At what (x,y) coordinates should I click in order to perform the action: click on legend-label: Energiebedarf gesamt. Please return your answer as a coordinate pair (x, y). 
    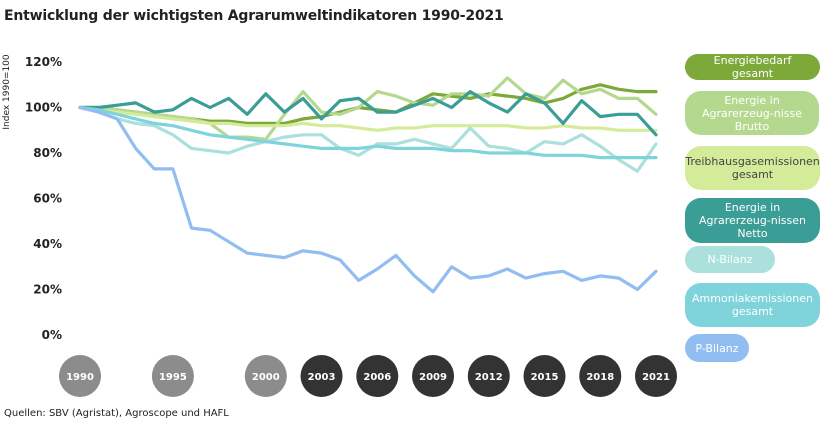
    Looking at the image, I should click on (752, 67).